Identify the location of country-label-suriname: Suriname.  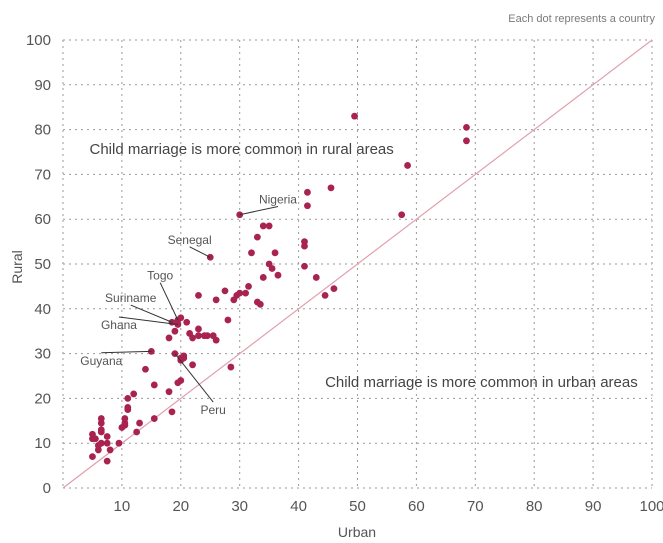
(131, 298).